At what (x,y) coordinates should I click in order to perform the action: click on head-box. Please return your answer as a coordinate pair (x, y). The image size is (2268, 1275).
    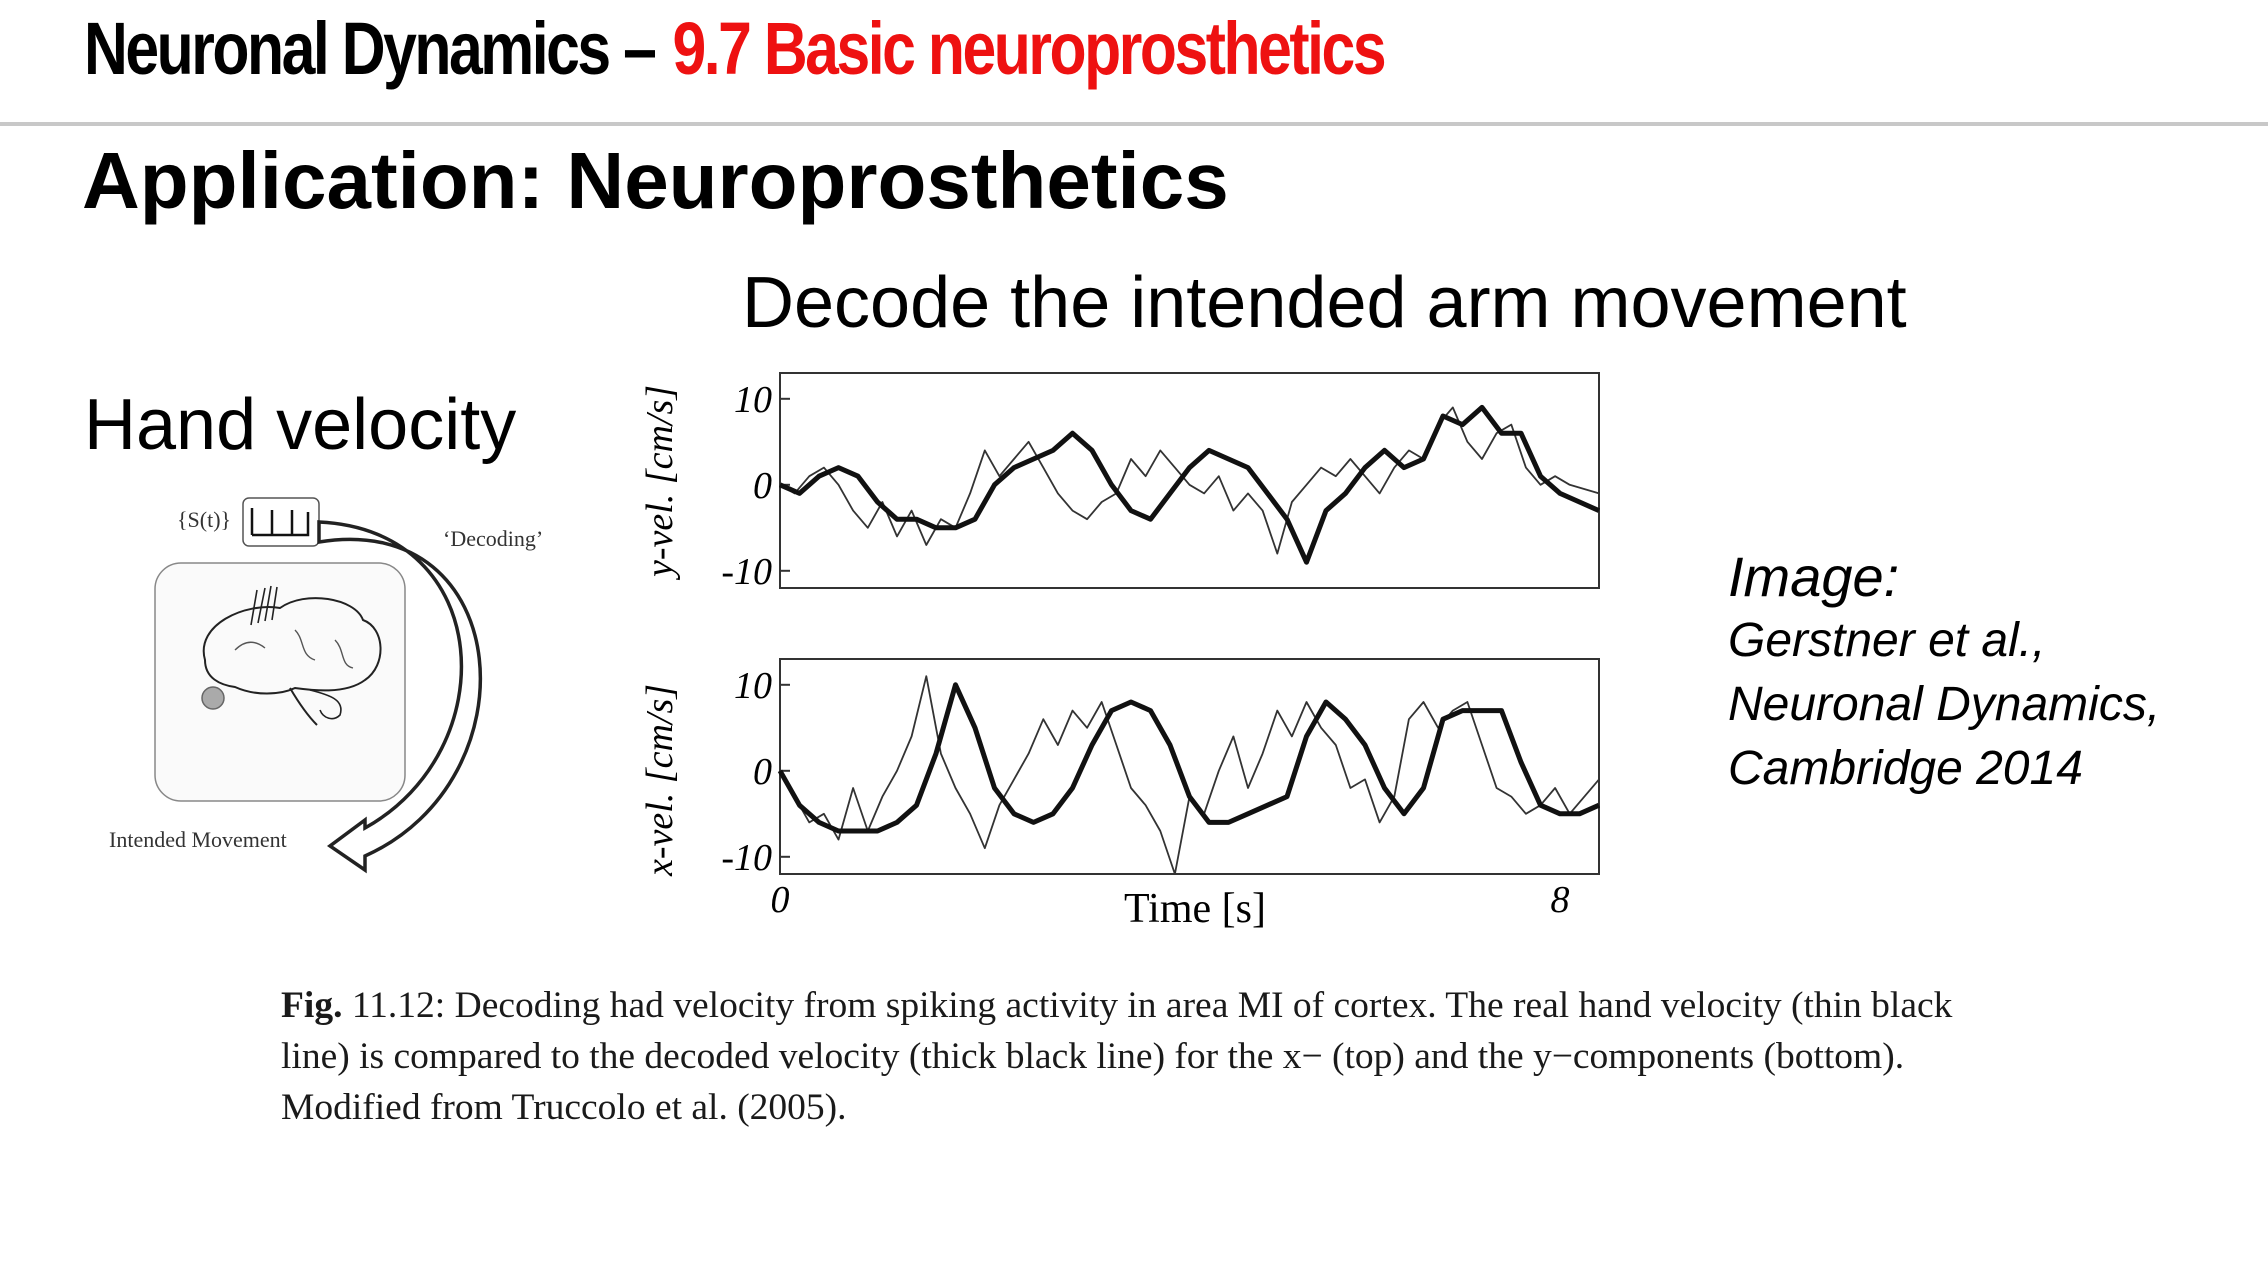
    Looking at the image, I should click on (280, 682).